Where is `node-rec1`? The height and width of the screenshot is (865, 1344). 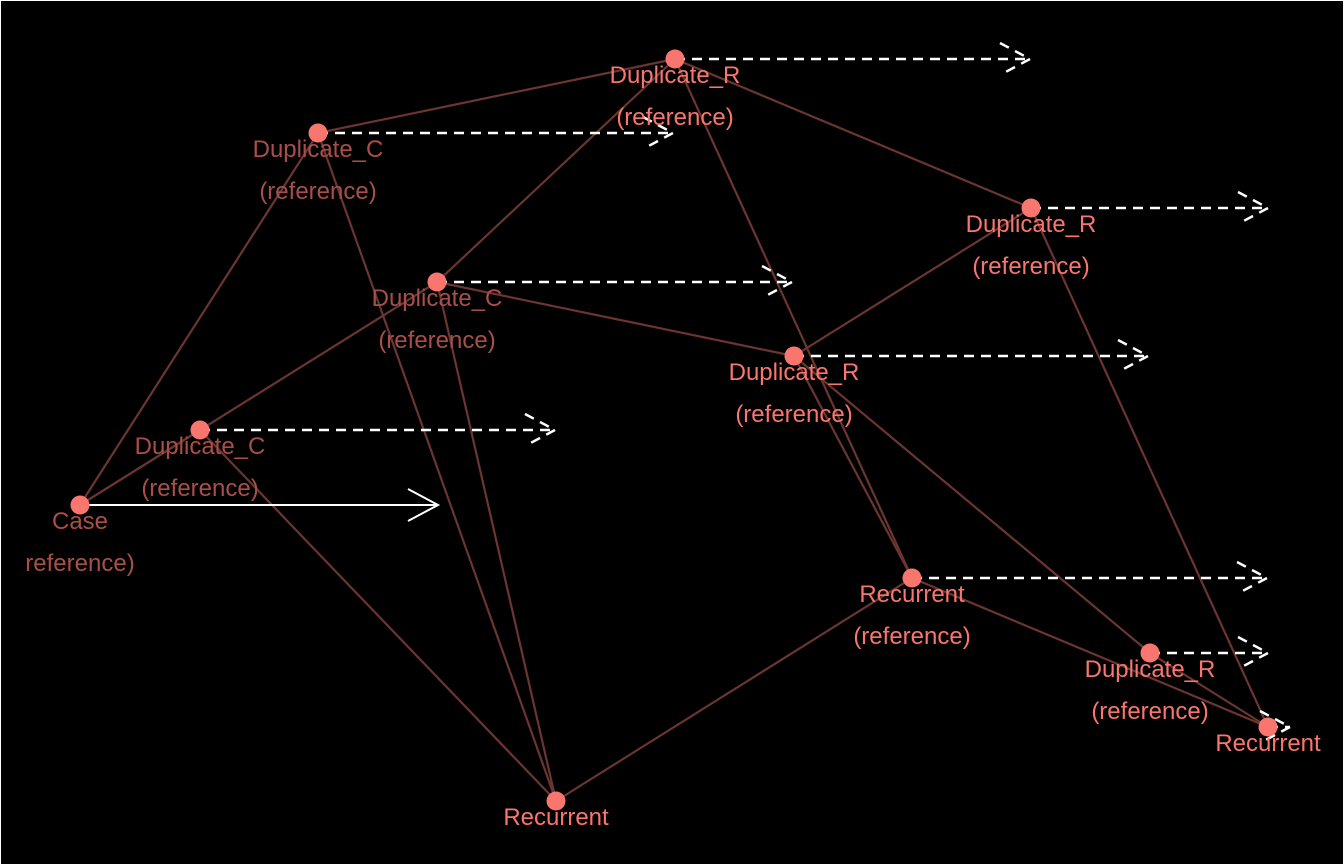 node-rec1 is located at coordinates (912, 578).